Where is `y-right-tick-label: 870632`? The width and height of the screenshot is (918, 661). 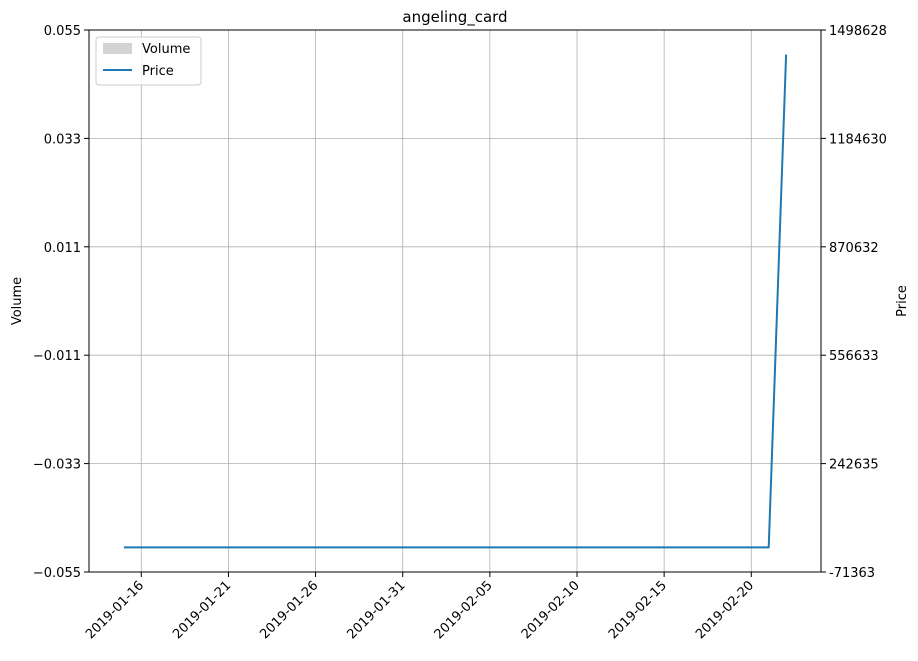
y-right-tick-label: 870632 is located at coordinates (854, 248).